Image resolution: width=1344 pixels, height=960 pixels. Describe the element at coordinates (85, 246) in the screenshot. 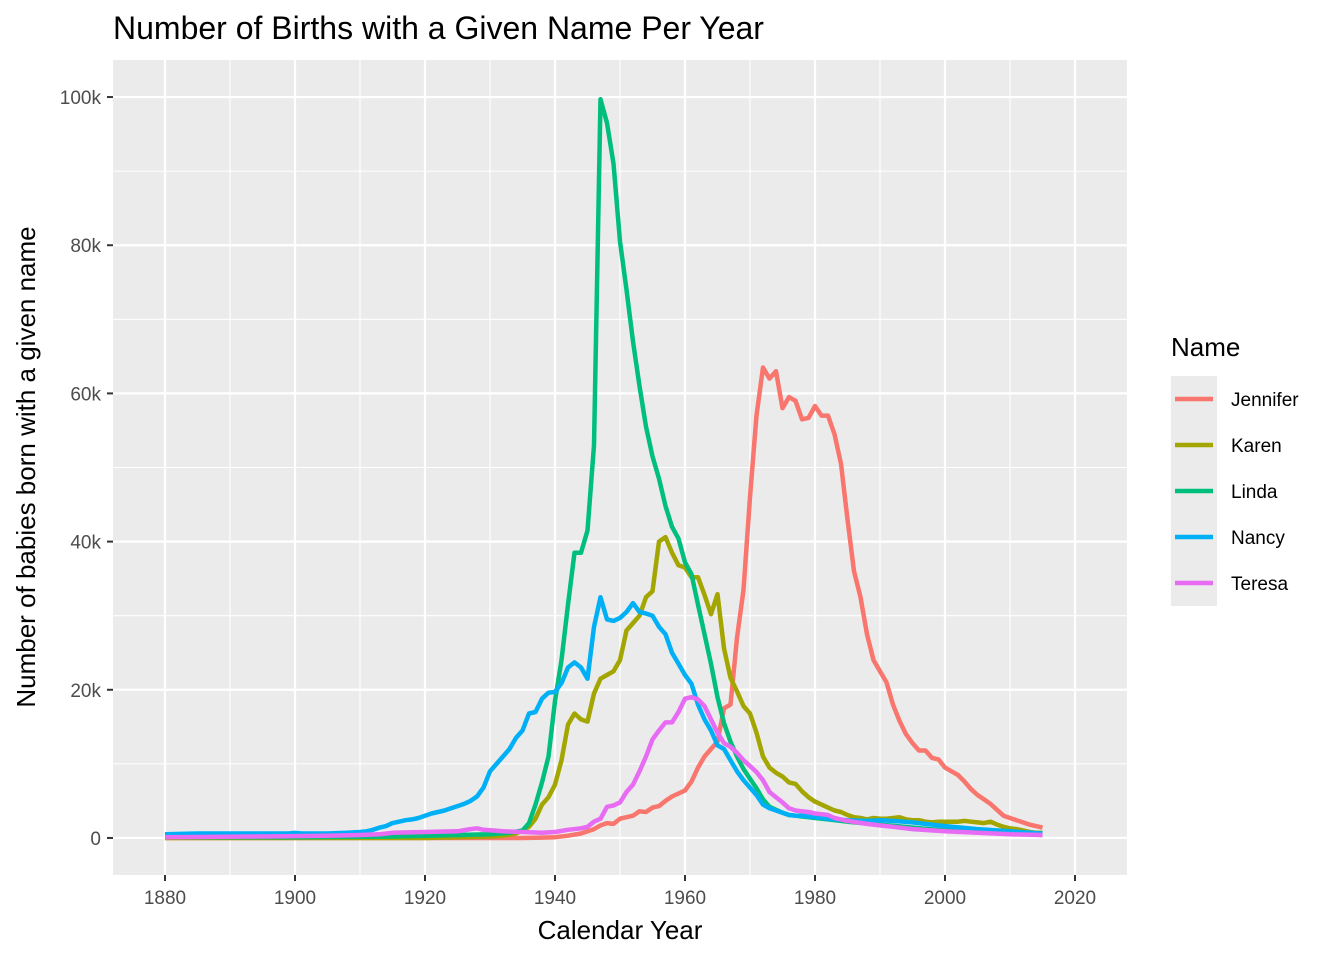

I see `y-tick-label: 80k` at that location.